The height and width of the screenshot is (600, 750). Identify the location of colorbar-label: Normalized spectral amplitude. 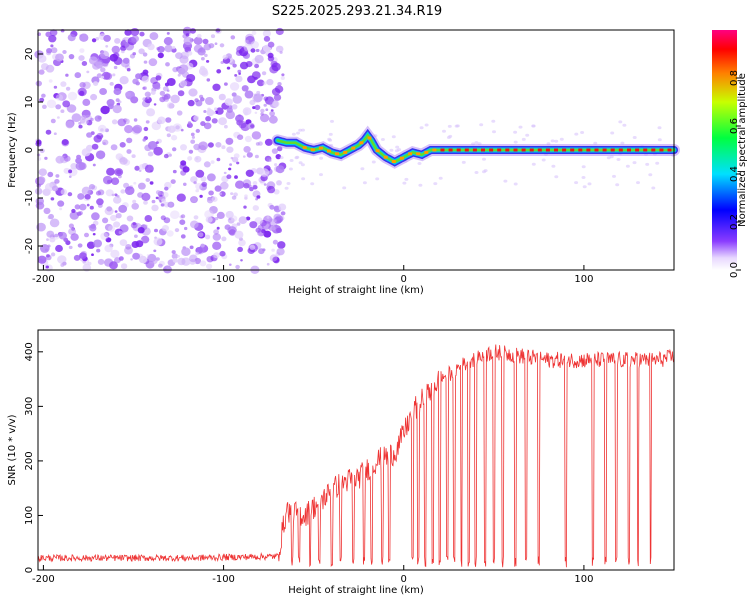
(742, 150).